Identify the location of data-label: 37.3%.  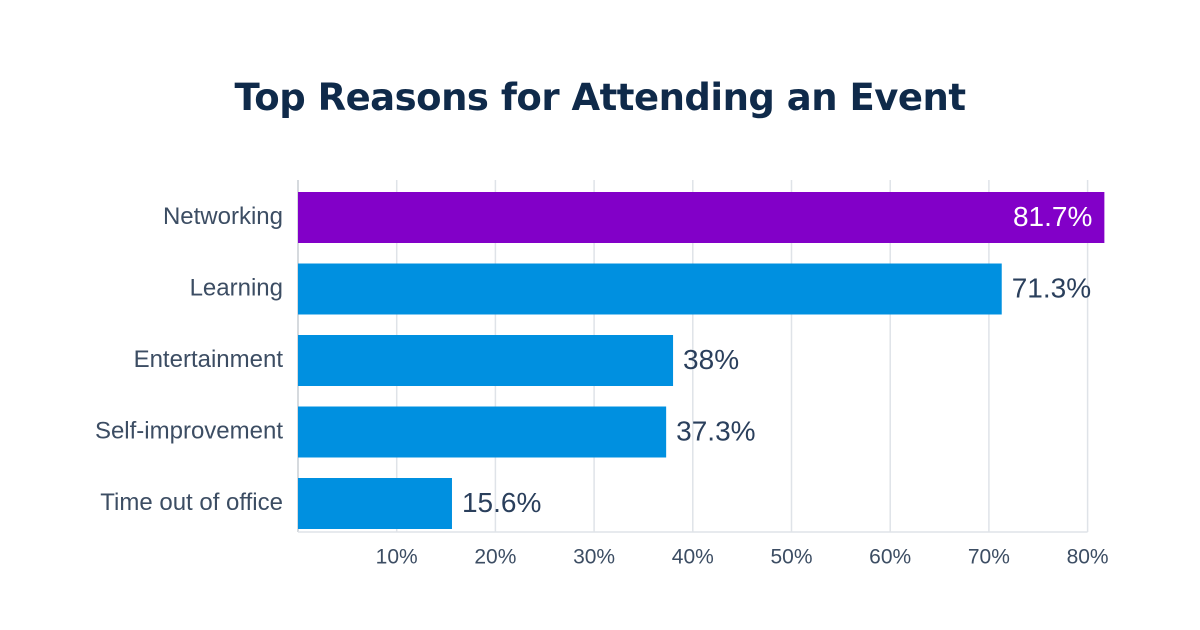
(715, 430).